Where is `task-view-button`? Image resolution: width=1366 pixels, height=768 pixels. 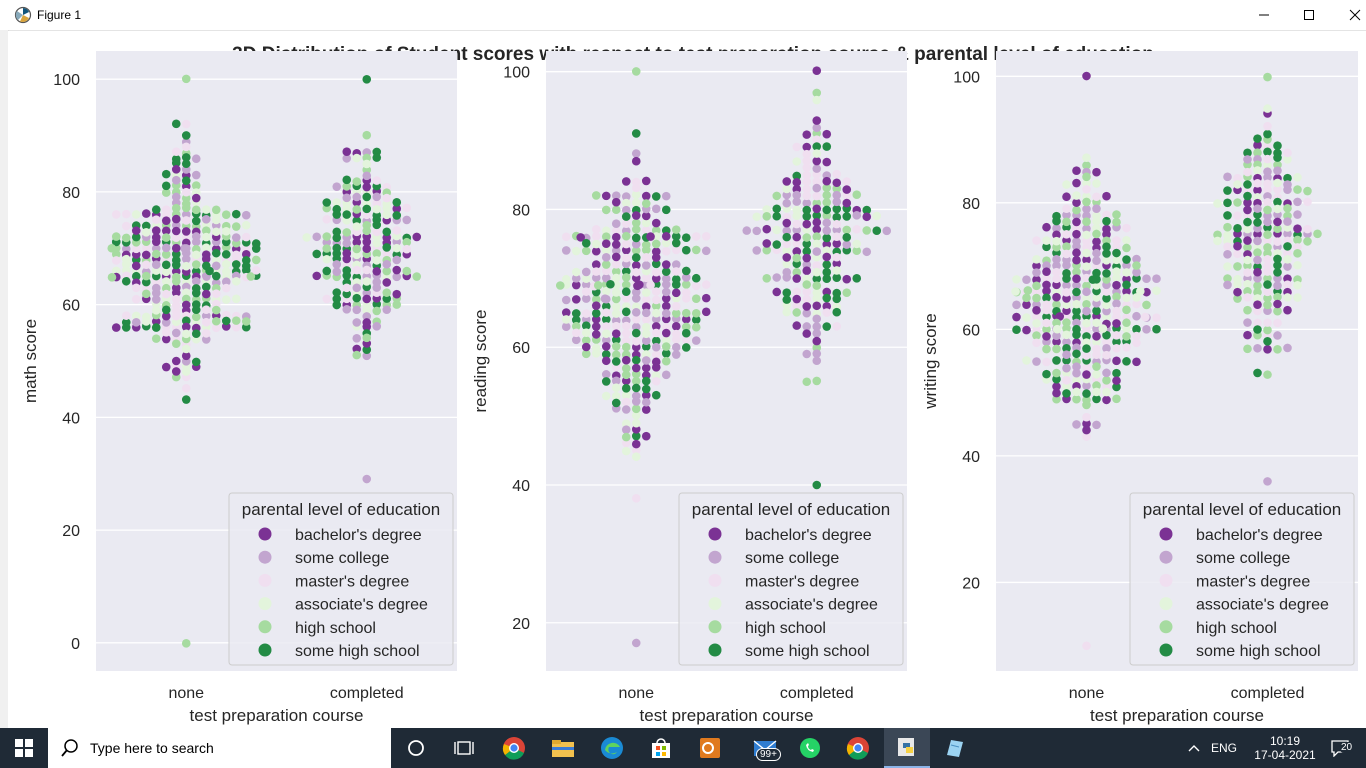
task-view-button is located at coordinates (464, 748).